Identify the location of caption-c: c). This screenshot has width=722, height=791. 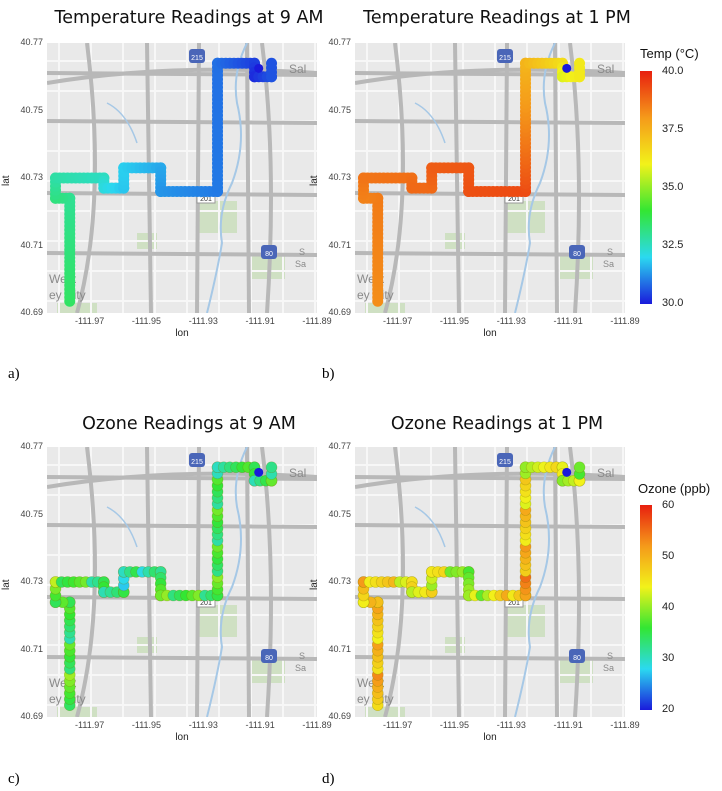
(14, 779).